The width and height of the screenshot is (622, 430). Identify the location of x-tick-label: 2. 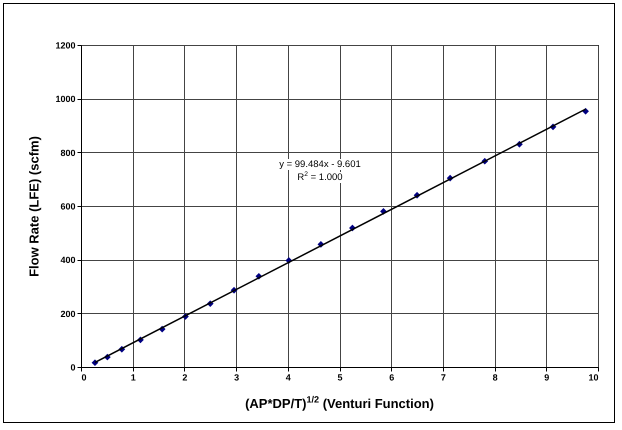
(185, 377).